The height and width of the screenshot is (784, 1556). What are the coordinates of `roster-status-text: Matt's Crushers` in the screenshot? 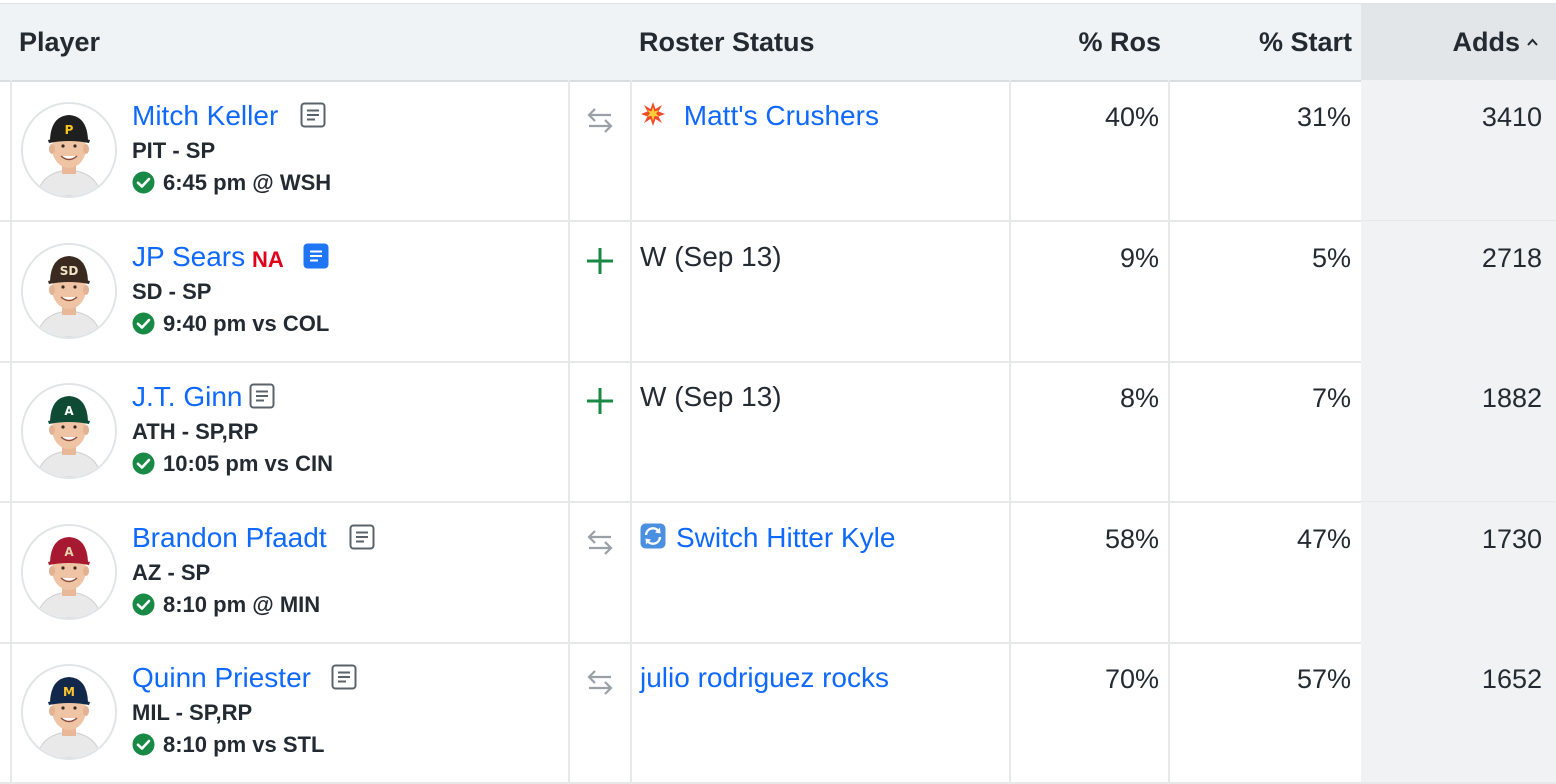 It's located at (781, 115).